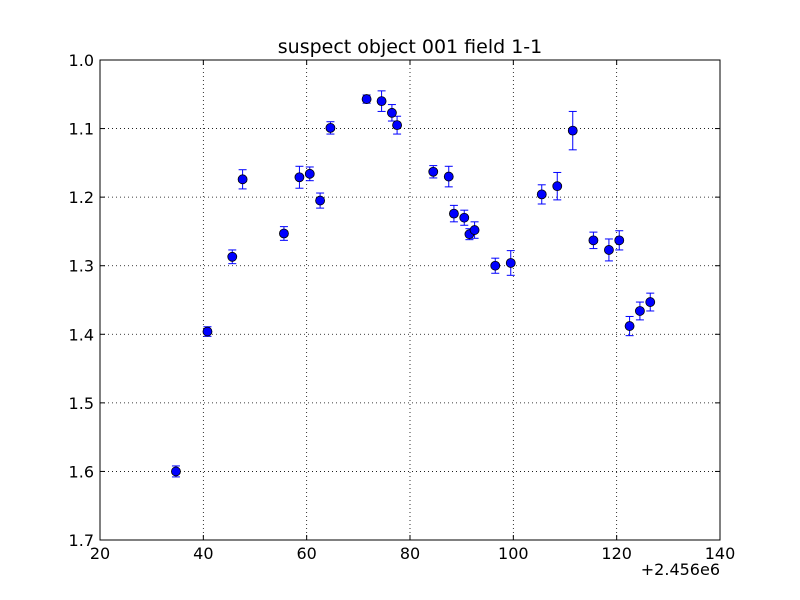 This screenshot has height=600, width=800. I want to click on y-tick-label: 1.6, so click(81, 471).